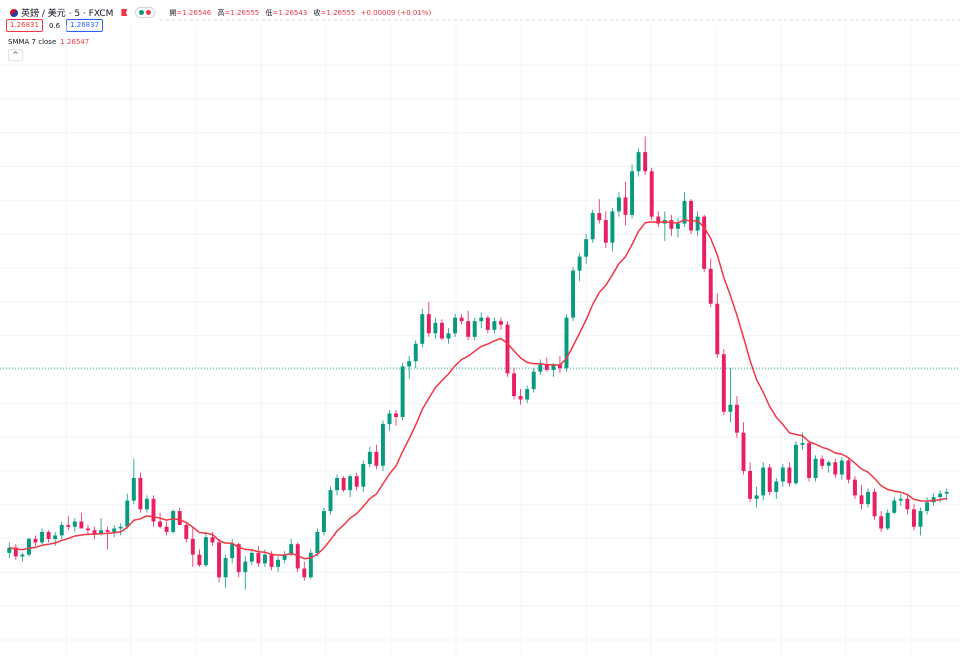  What do you see at coordinates (338, 12) in the screenshot?
I see `close-value: =1.26555` at bounding box center [338, 12].